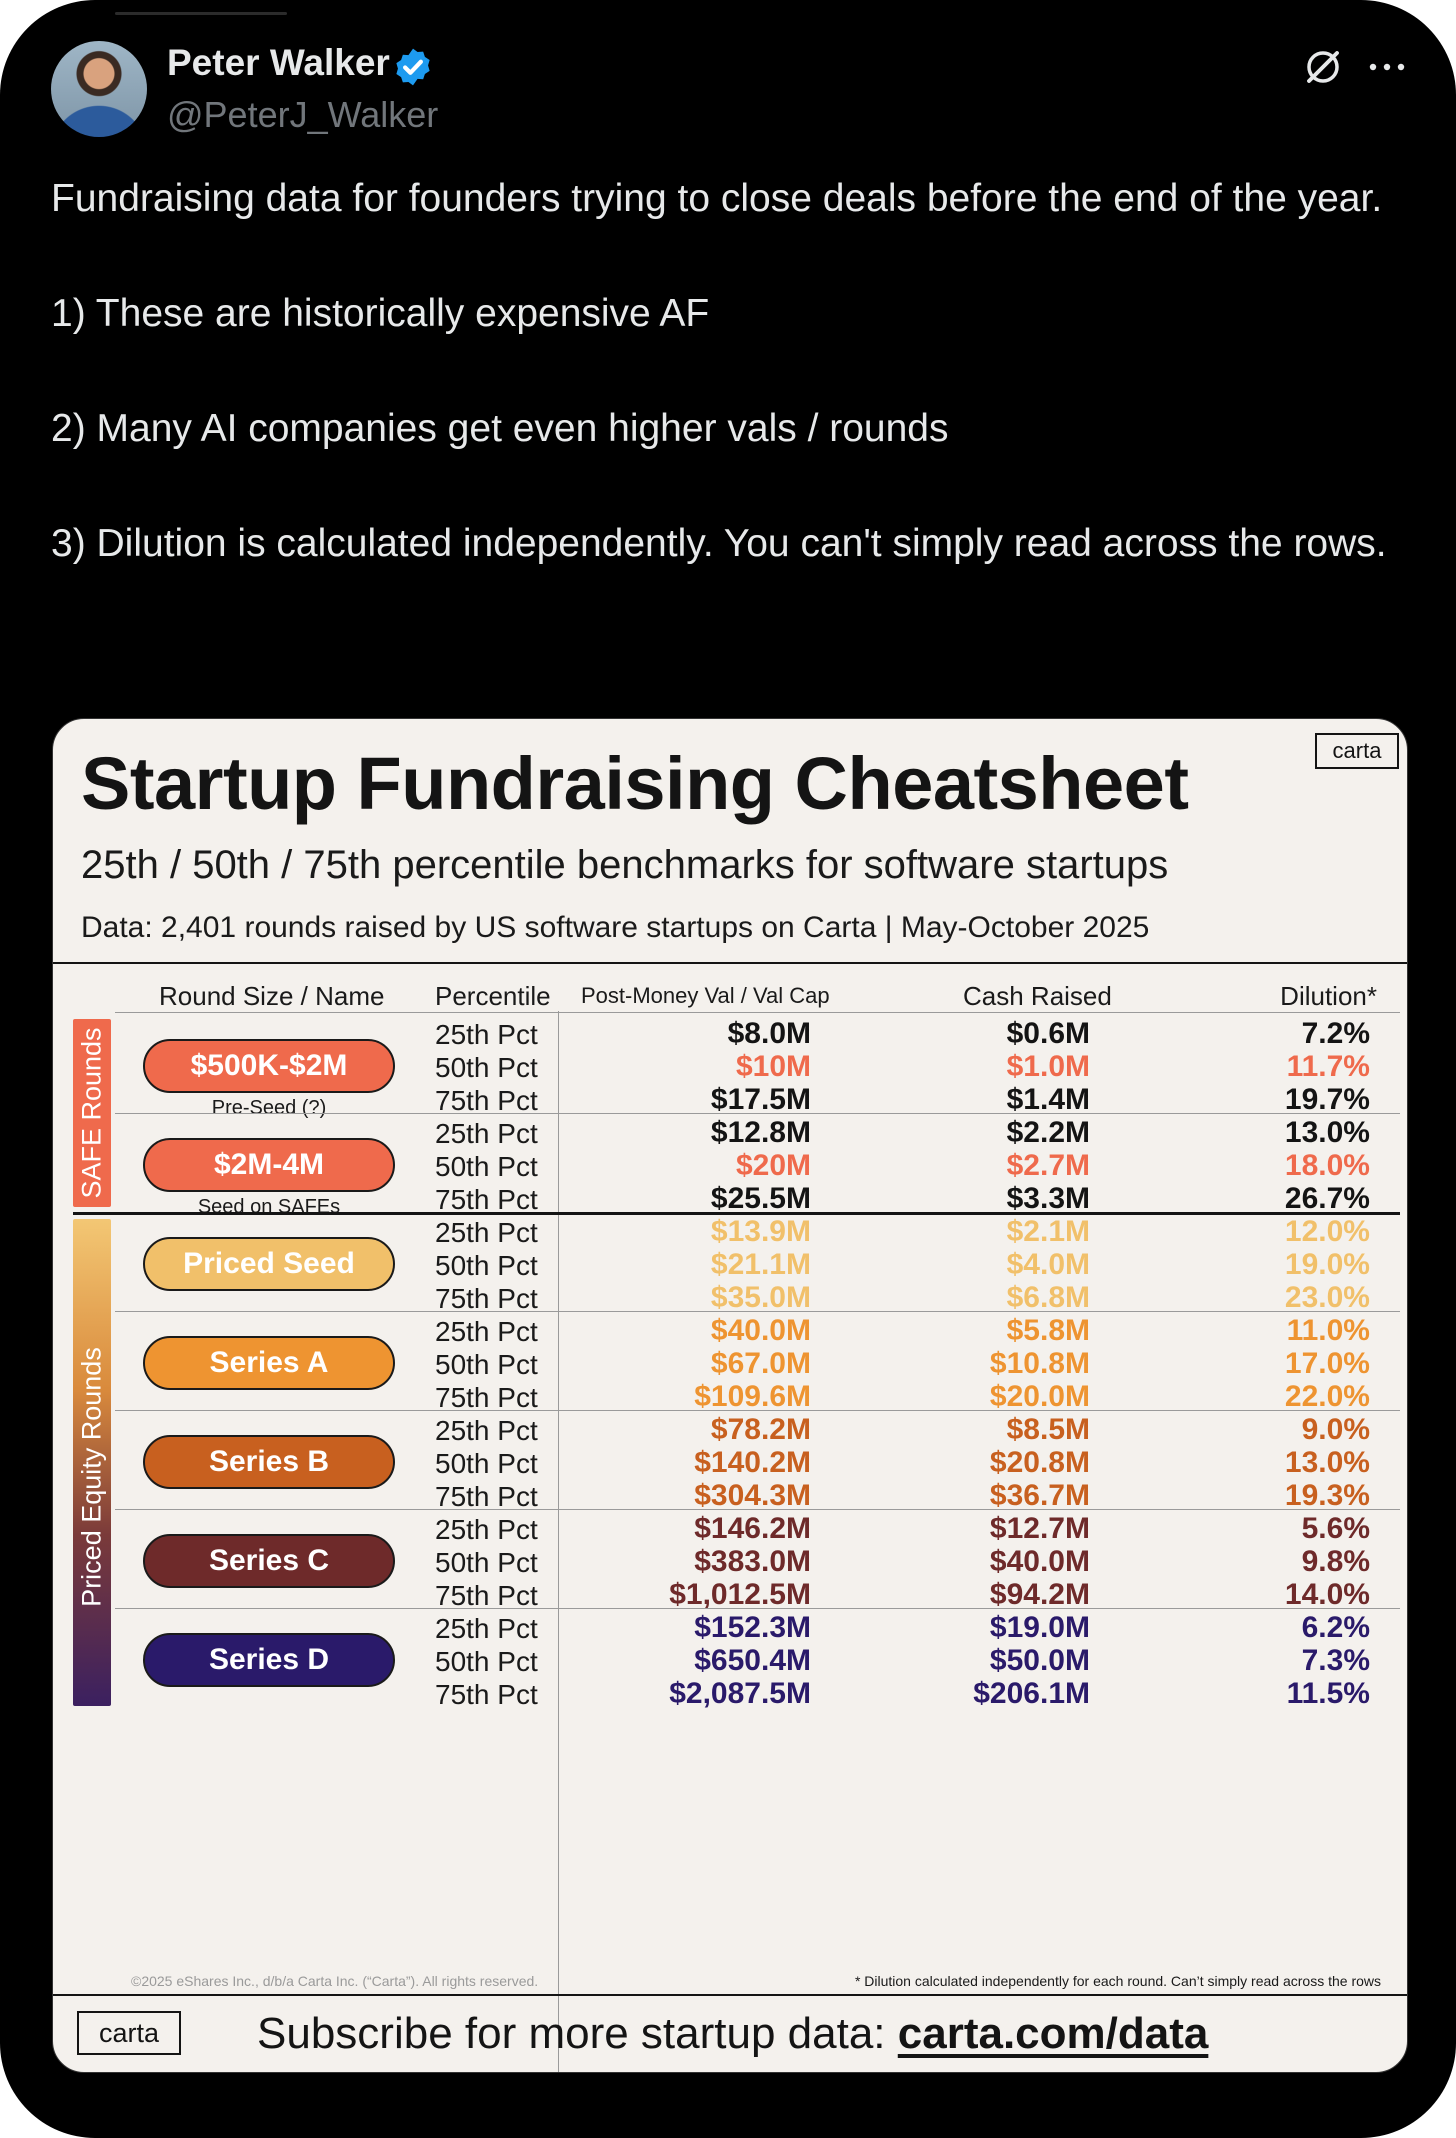 Image resolution: width=1456 pixels, height=2138 pixels. What do you see at coordinates (760, 1198) in the screenshot?
I see `post-money-cell: $25.5M` at bounding box center [760, 1198].